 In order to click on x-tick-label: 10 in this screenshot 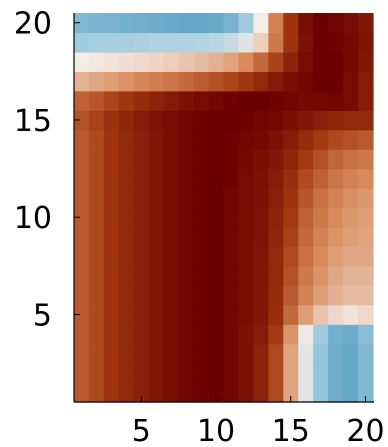, I will do `click(216, 430)`.